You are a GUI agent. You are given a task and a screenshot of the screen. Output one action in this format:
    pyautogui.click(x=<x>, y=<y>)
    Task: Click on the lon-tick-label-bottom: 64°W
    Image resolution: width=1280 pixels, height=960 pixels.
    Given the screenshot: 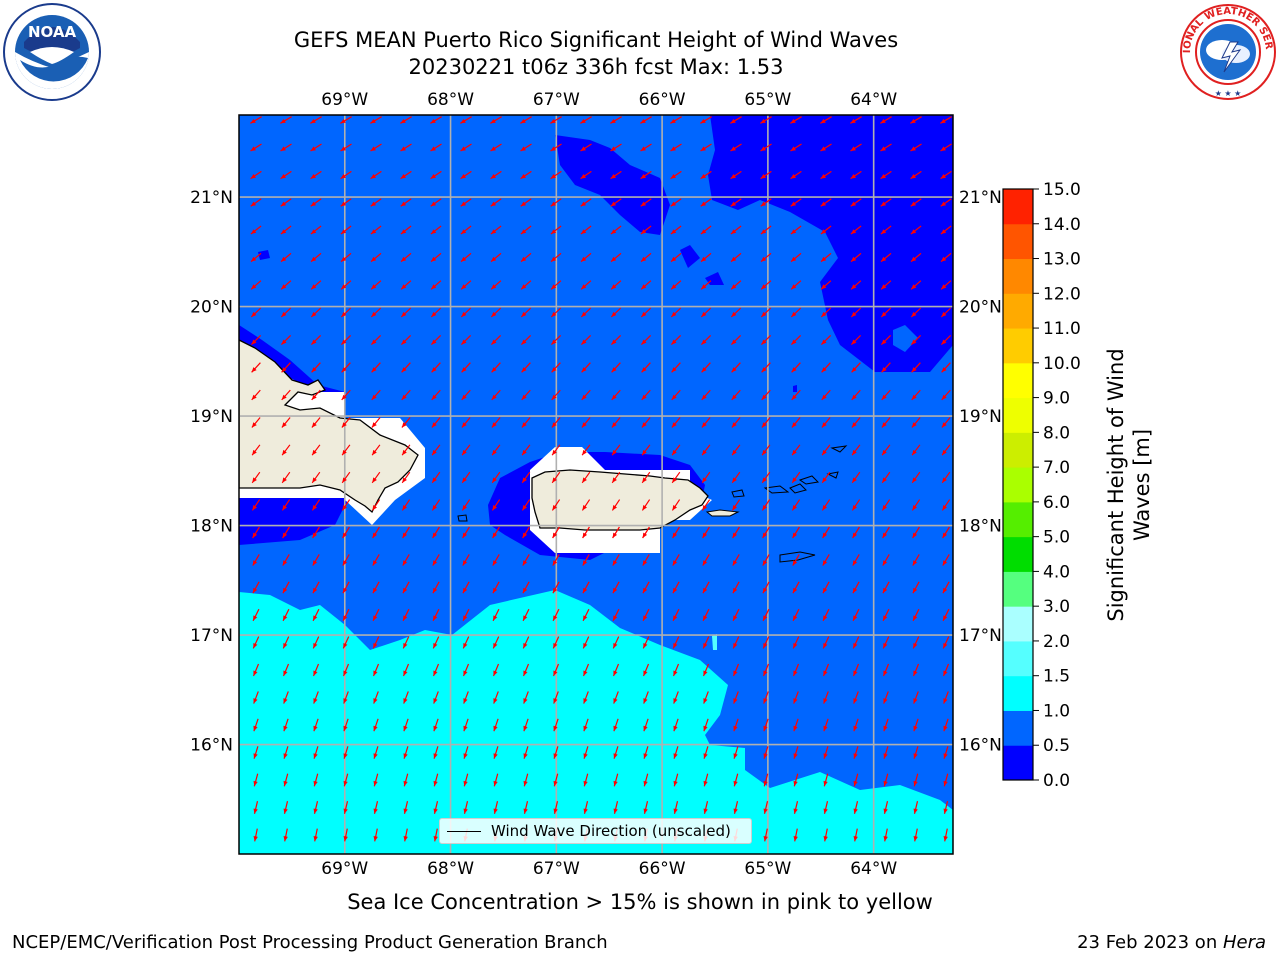 What is the action you would take?
    pyautogui.click(x=873, y=869)
    